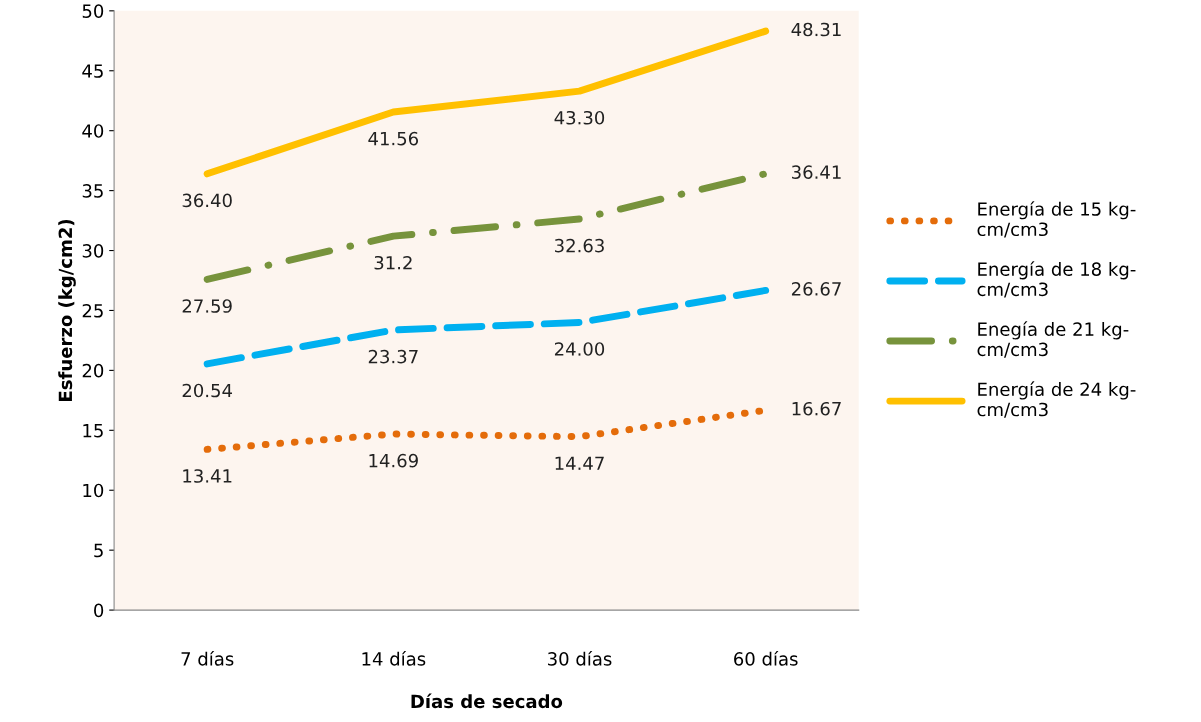 The height and width of the screenshot is (722, 1201). Describe the element at coordinates (99, 610) in the screenshot. I see `y-tick-label: 0` at that location.